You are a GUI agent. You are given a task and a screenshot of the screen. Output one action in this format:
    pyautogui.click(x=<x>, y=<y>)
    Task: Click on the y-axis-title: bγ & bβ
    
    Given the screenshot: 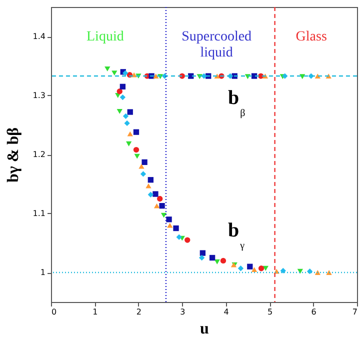 What is the action you would take?
    pyautogui.click(x=13, y=155)
    